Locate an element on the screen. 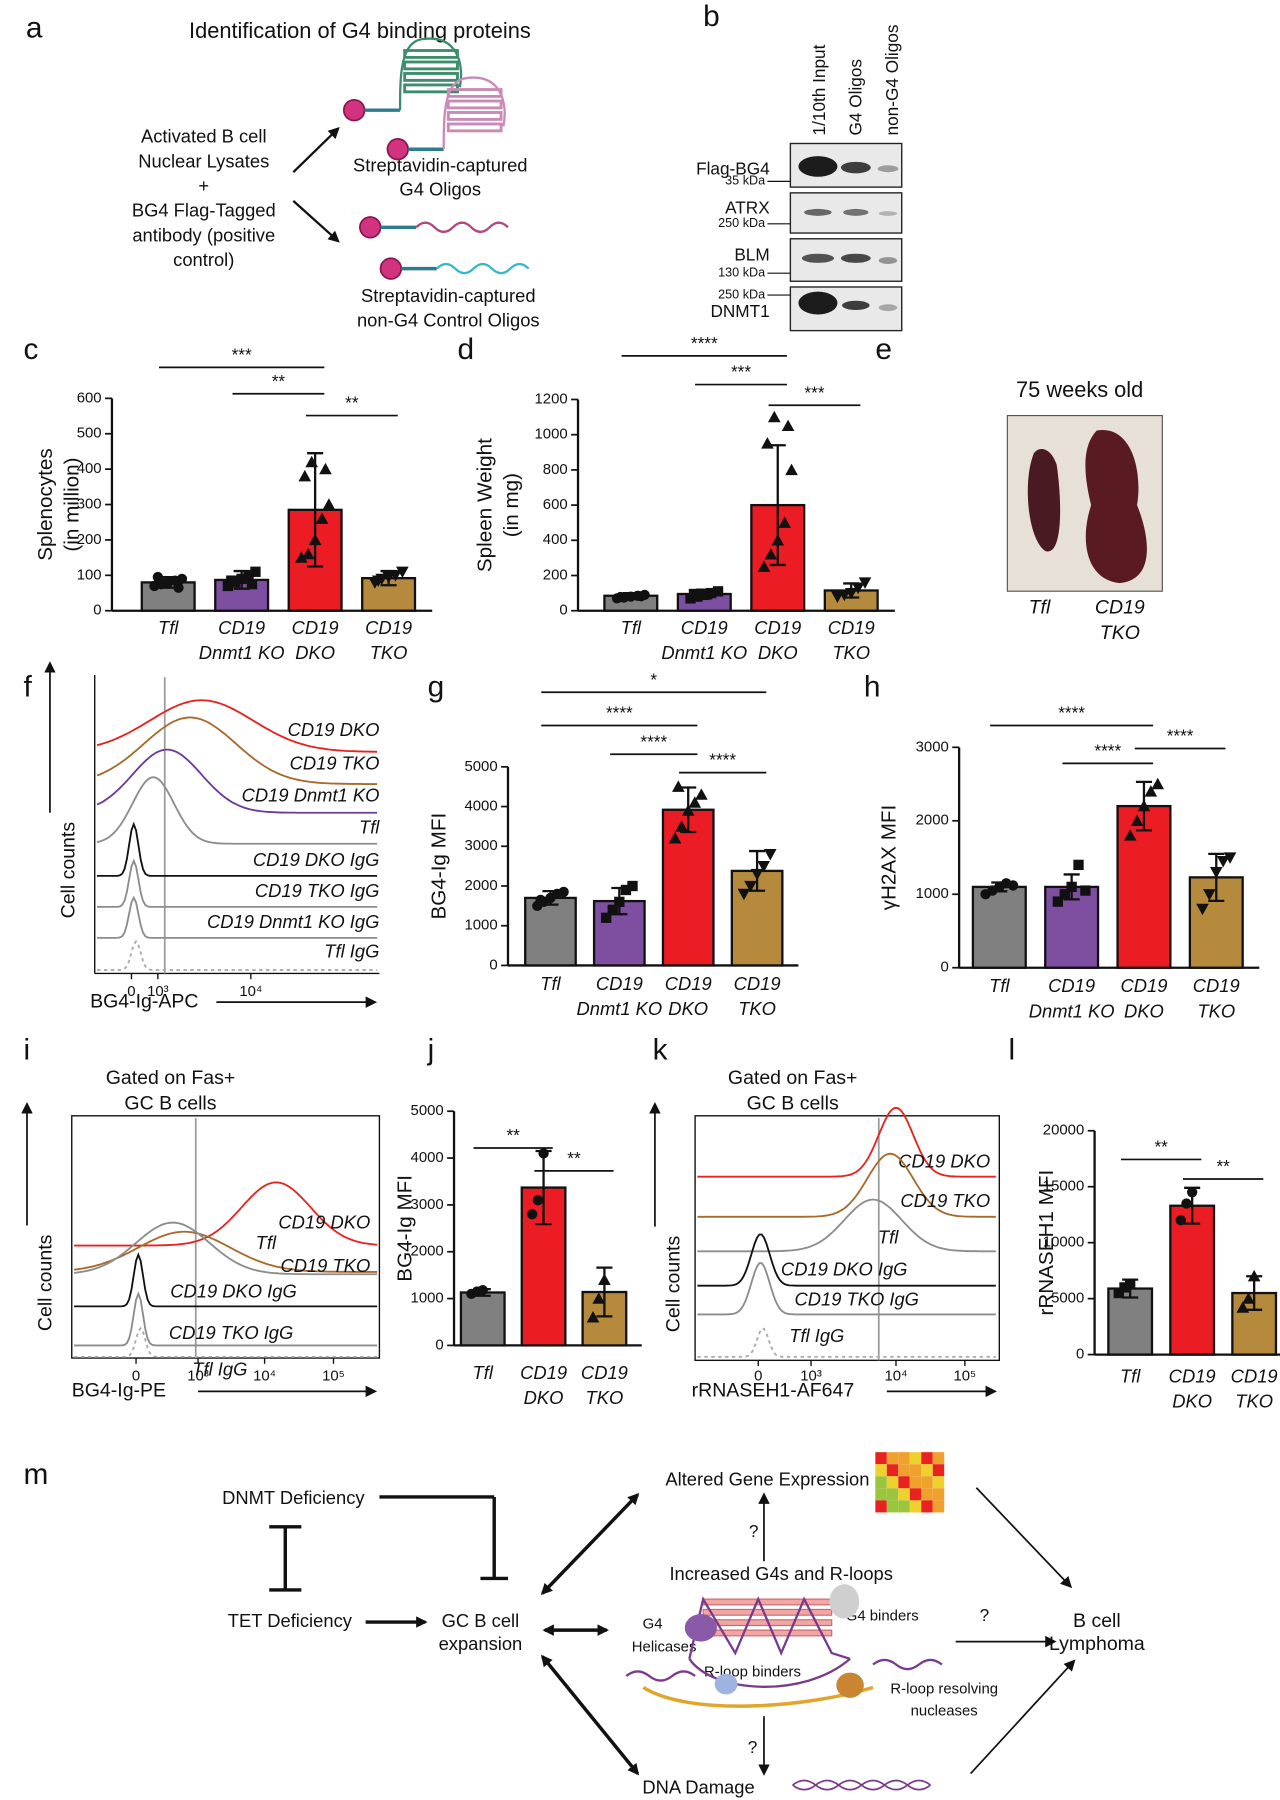 The width and height of the screenshot is (1280, 1800). blot-label: Flag-BG4 is located at coordinates (733, 168).